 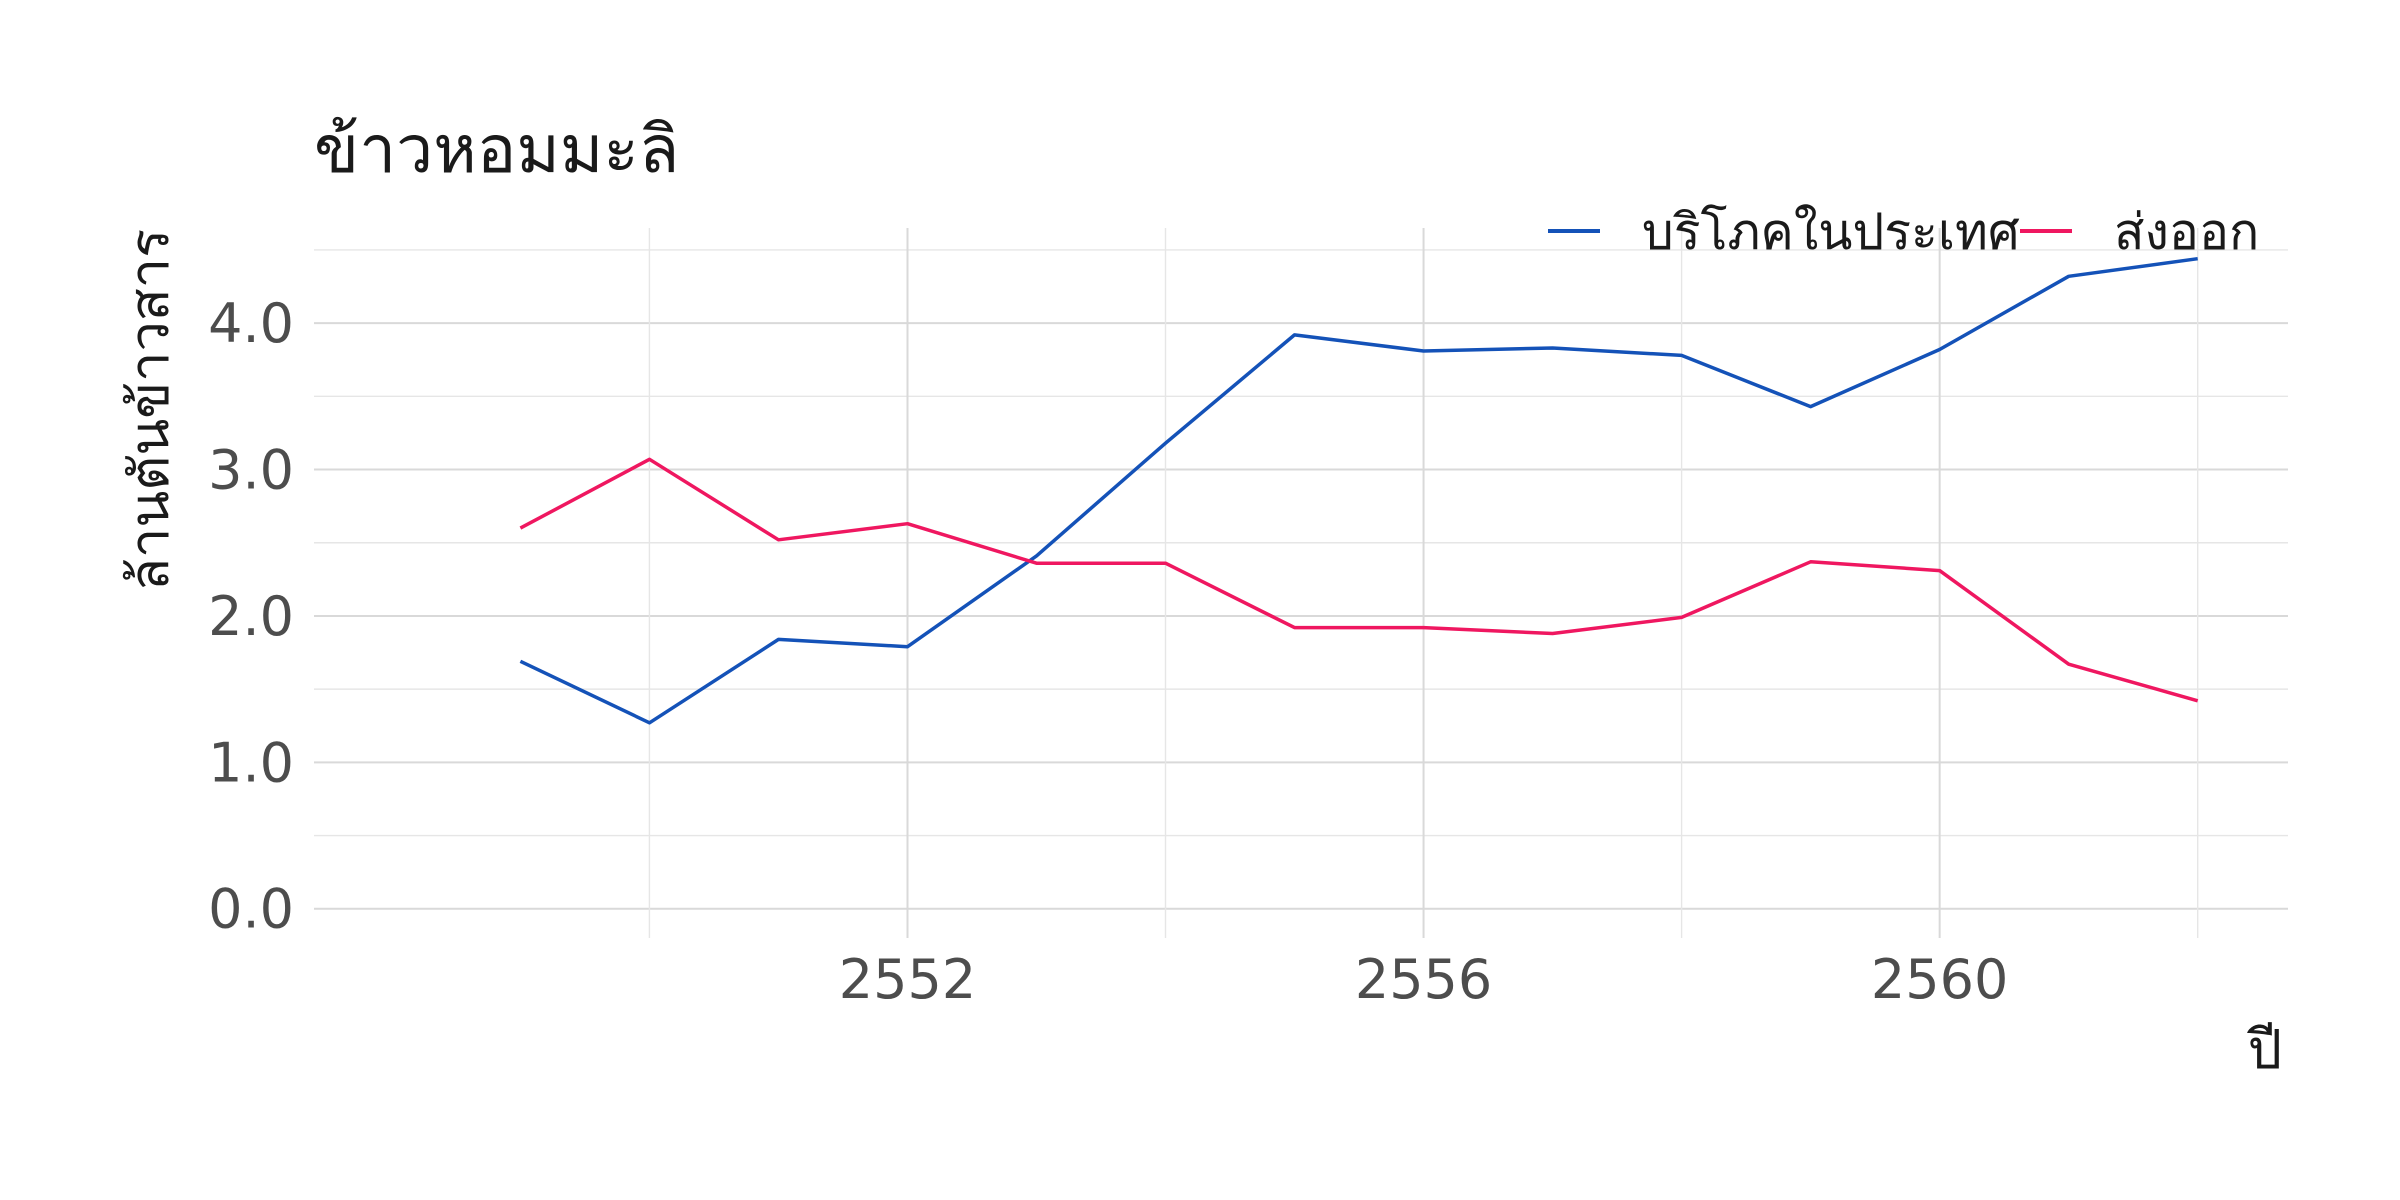 I want to click on legend-label-1: บริโภคในประเทศ, so click(x=1831, y=232).